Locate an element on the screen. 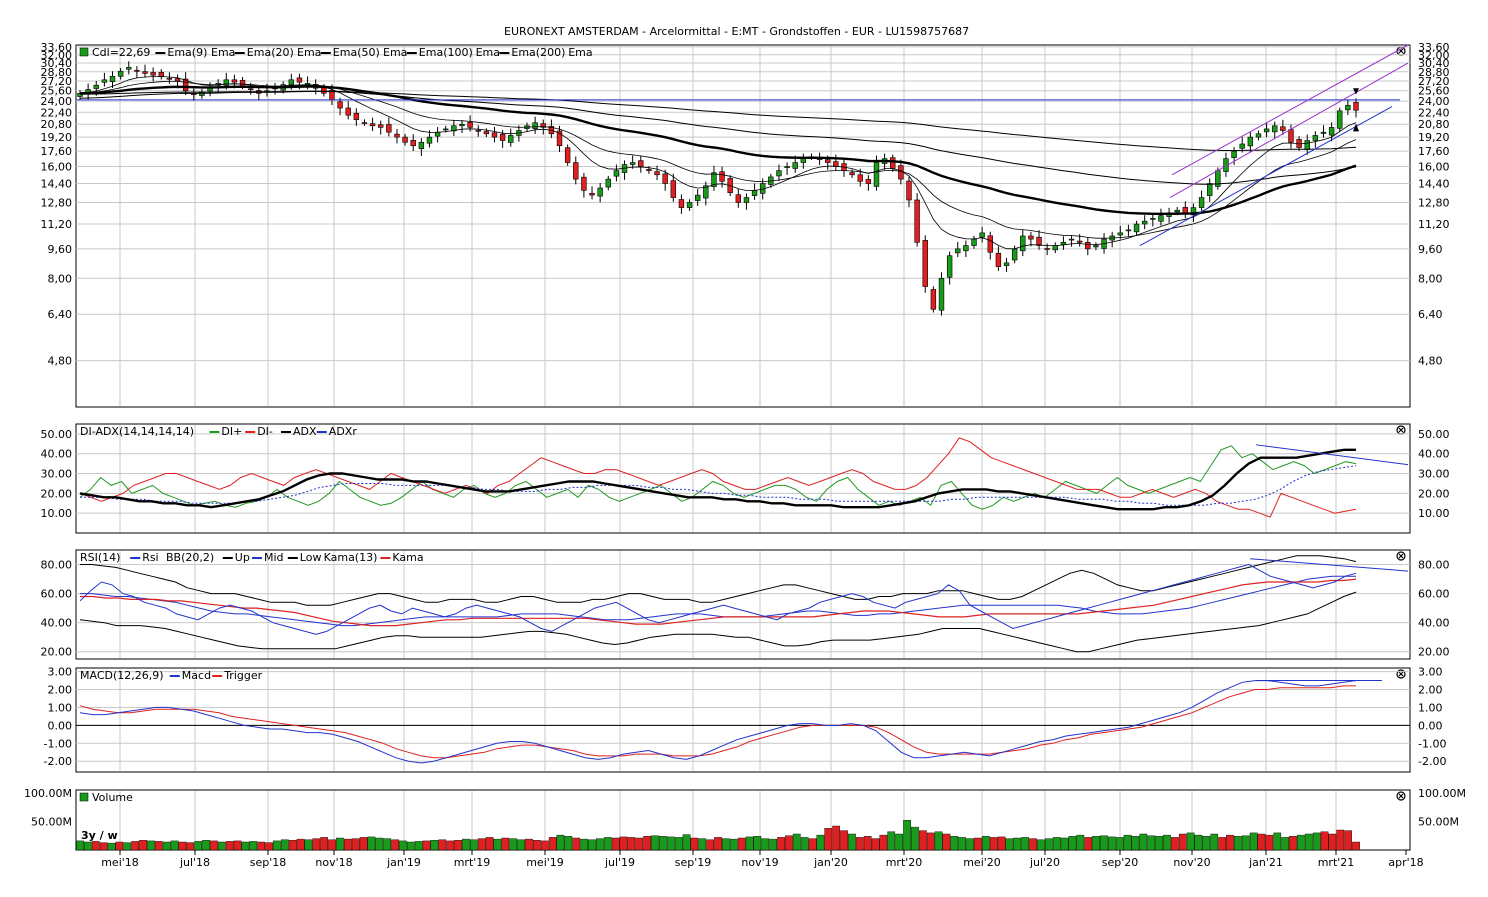 The width and height of the screenshot is (1488, 897). price-close-icon is located at coordinates (1401, 51).